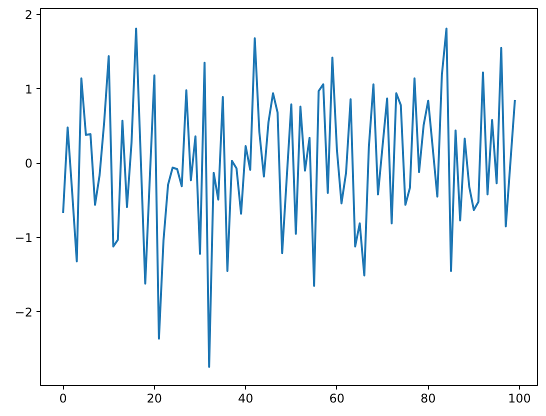 Image resolution: width=546 pixels, height=416 pixels. I want to click on y-tick-label: −2, so click(23, 312).